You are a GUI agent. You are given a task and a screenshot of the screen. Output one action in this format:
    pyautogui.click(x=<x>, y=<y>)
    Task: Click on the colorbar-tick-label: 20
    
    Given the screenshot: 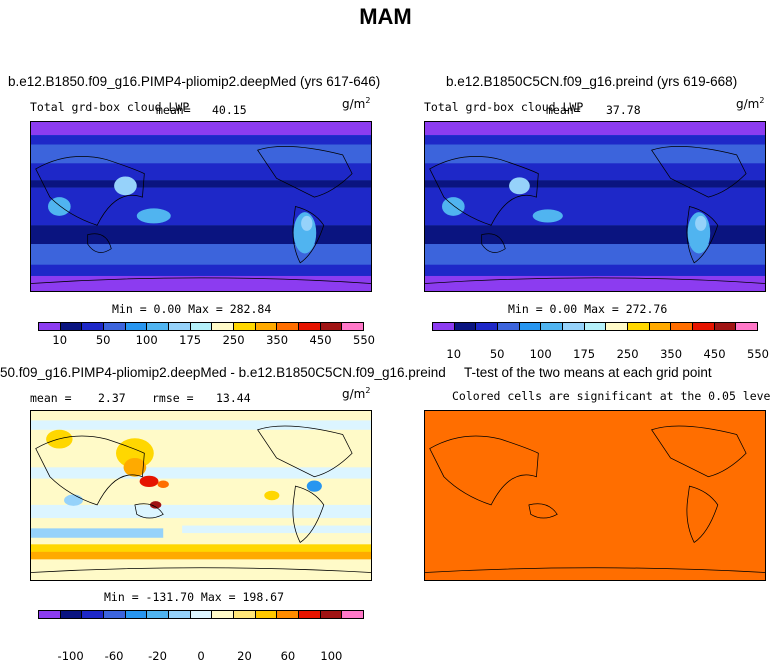 What is the action you would take?
    pyautogui.click(x=244, y=656)
    